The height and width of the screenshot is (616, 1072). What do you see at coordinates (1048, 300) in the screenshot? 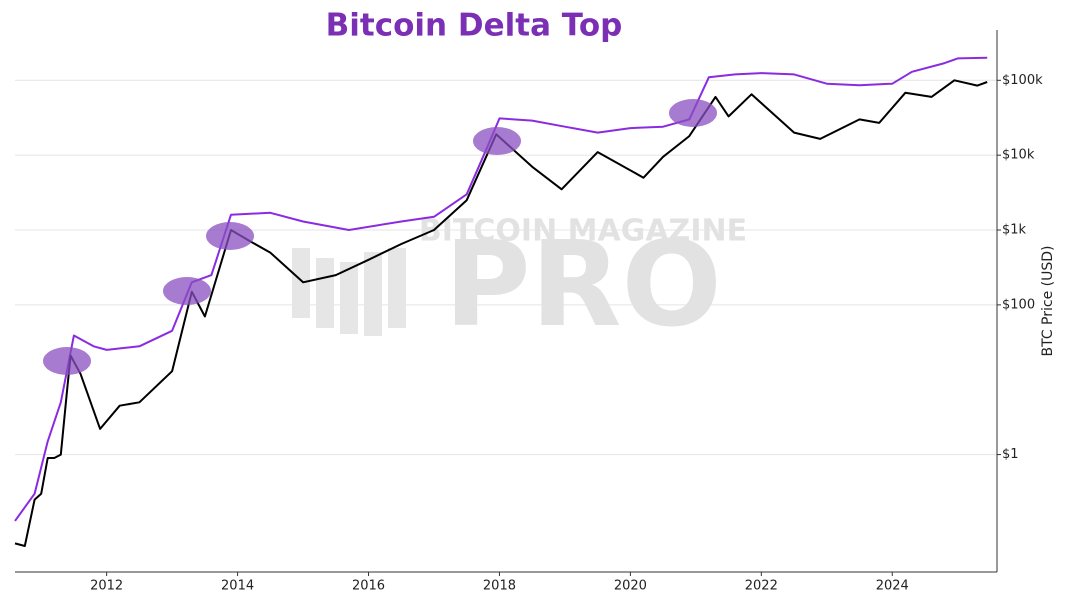
I see `y-axis-title: BTC Price (USD)` at bounding box center [1048, 300].